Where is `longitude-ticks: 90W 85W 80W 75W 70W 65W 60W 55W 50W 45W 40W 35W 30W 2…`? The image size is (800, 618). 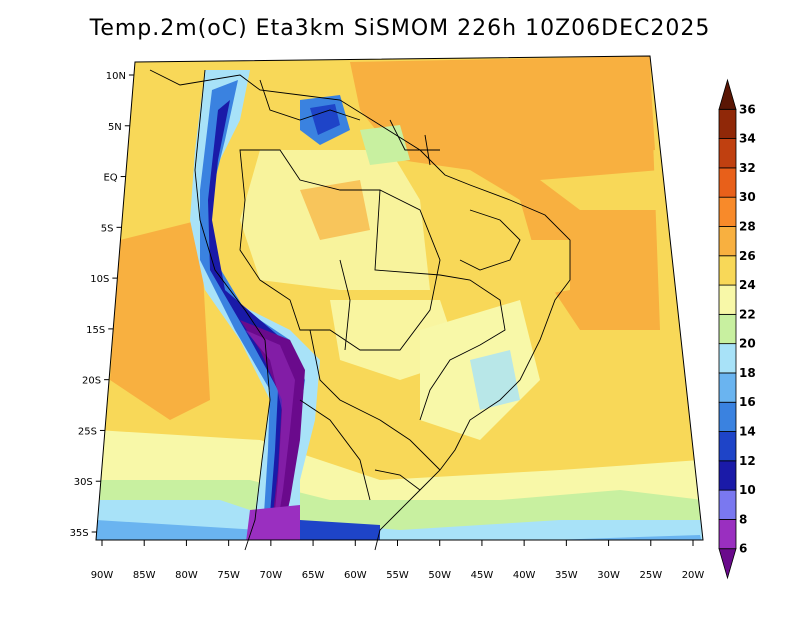 longitude-ticks: 90W 85W 80W 75W 70W 65W 60W 55W 50W 45W 40W 35W 30W 2… is located at coordinates (398, 560).